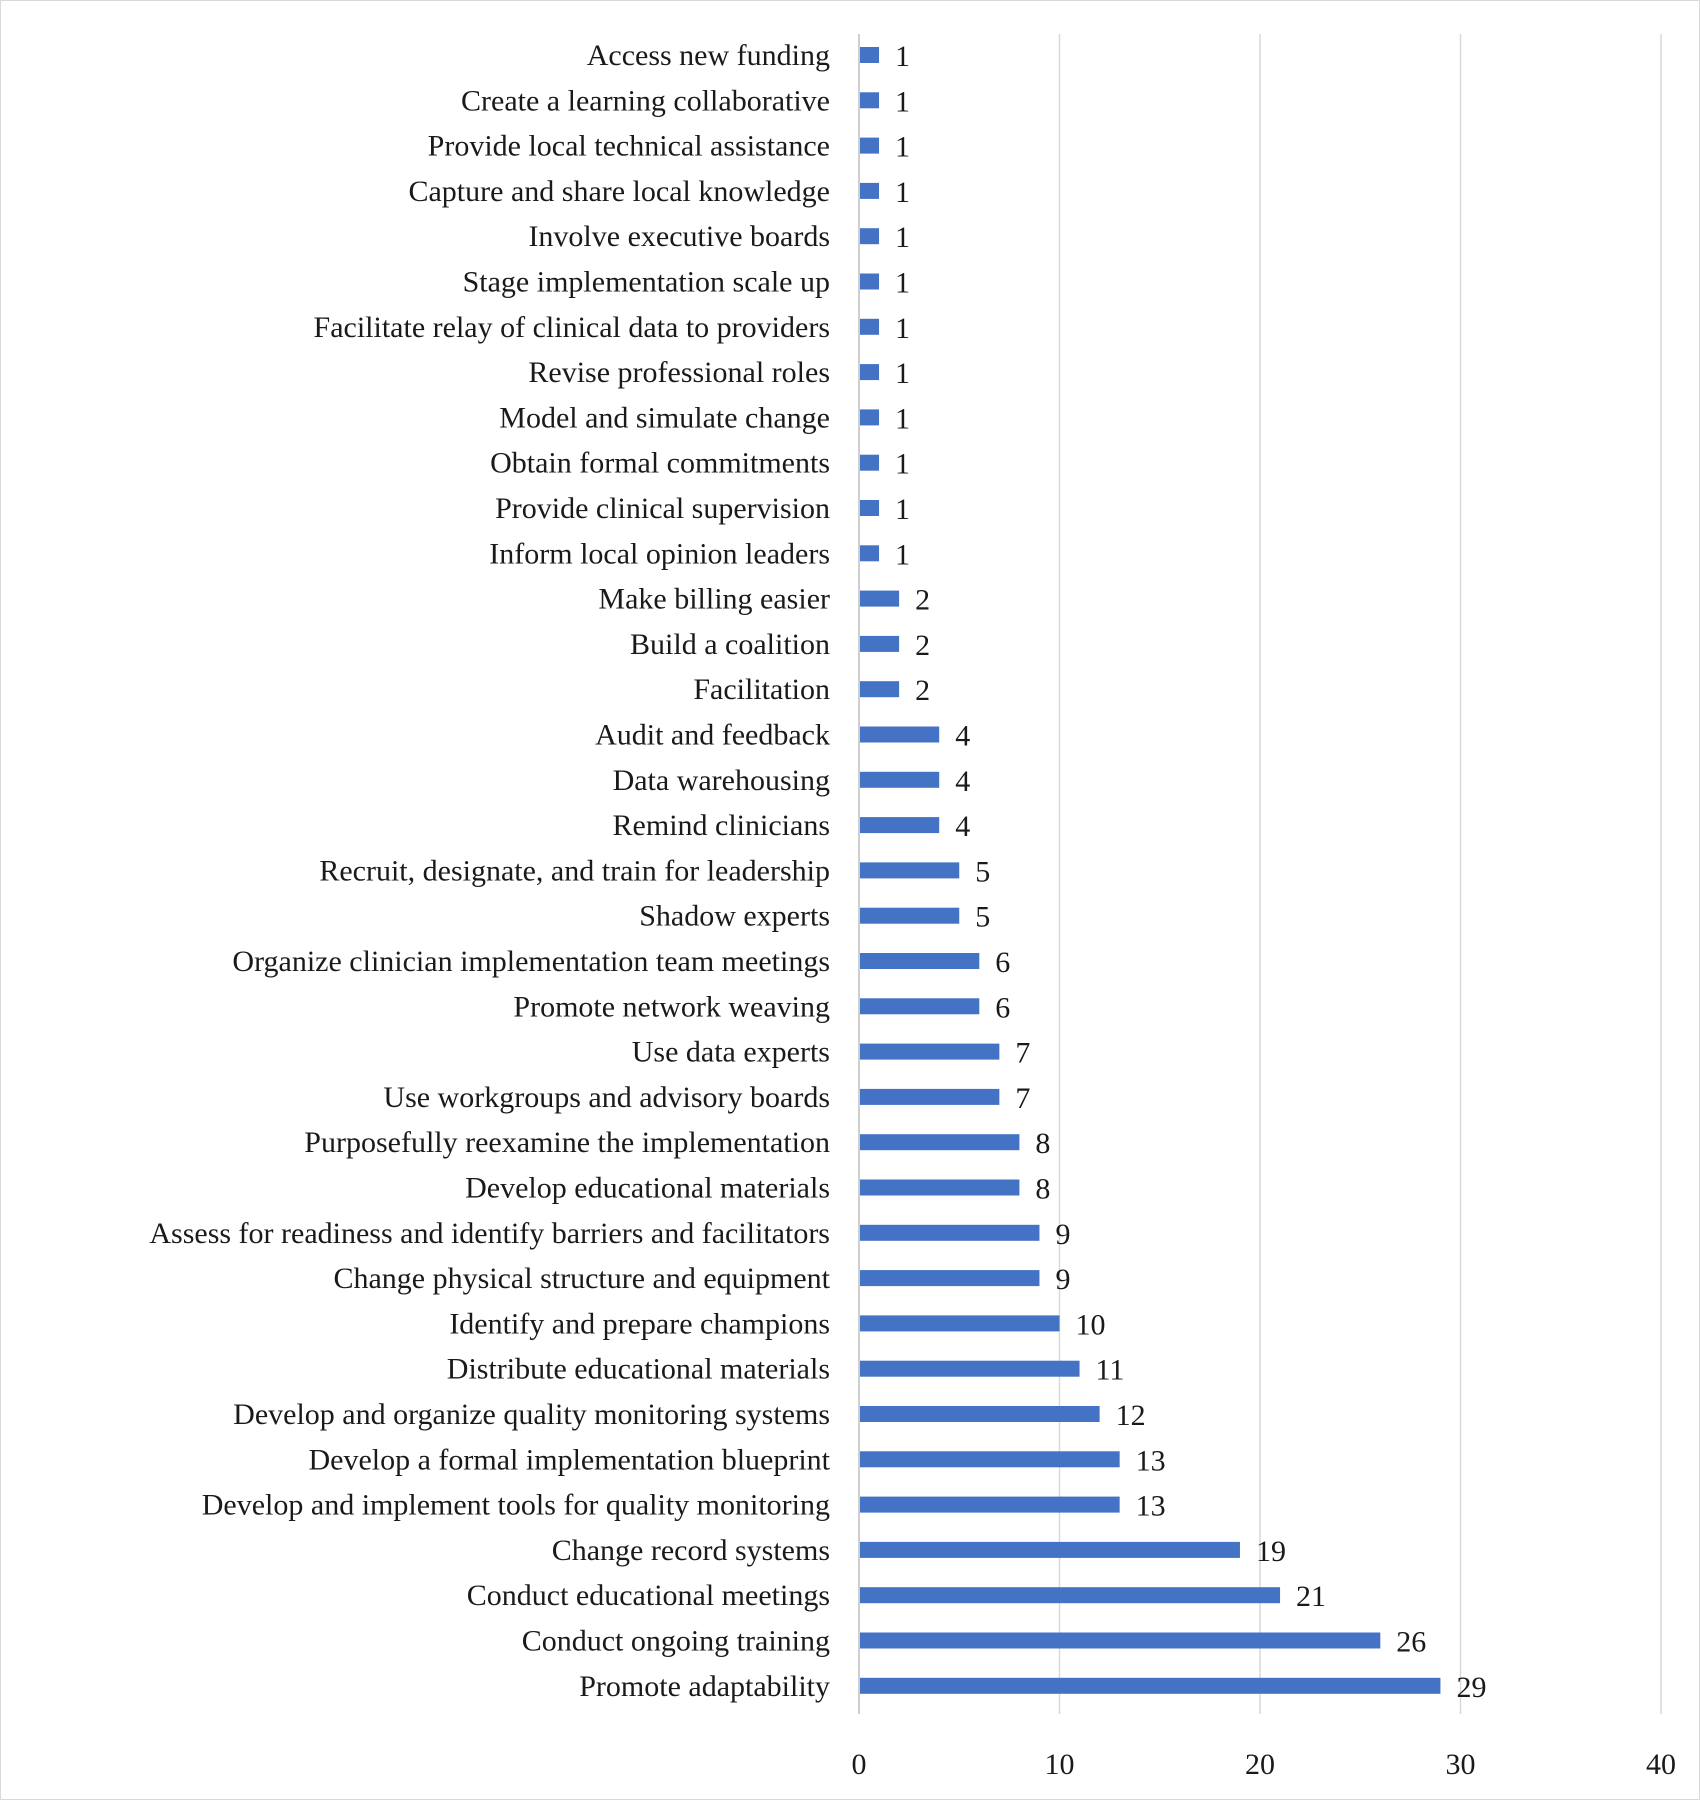 The image size is (1700, 1801). I want to click on tick-layer: 0 10 20 30 40, so click(1264, 1764).